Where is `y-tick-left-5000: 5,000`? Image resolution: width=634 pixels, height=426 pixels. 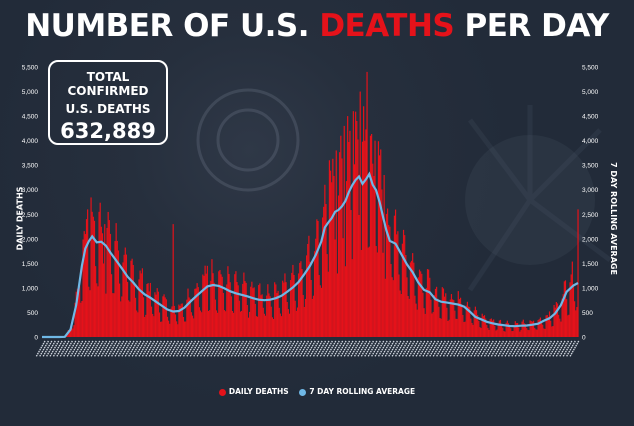 y-tick-left-5000: 5,000 is located at coordinates (30, 92).